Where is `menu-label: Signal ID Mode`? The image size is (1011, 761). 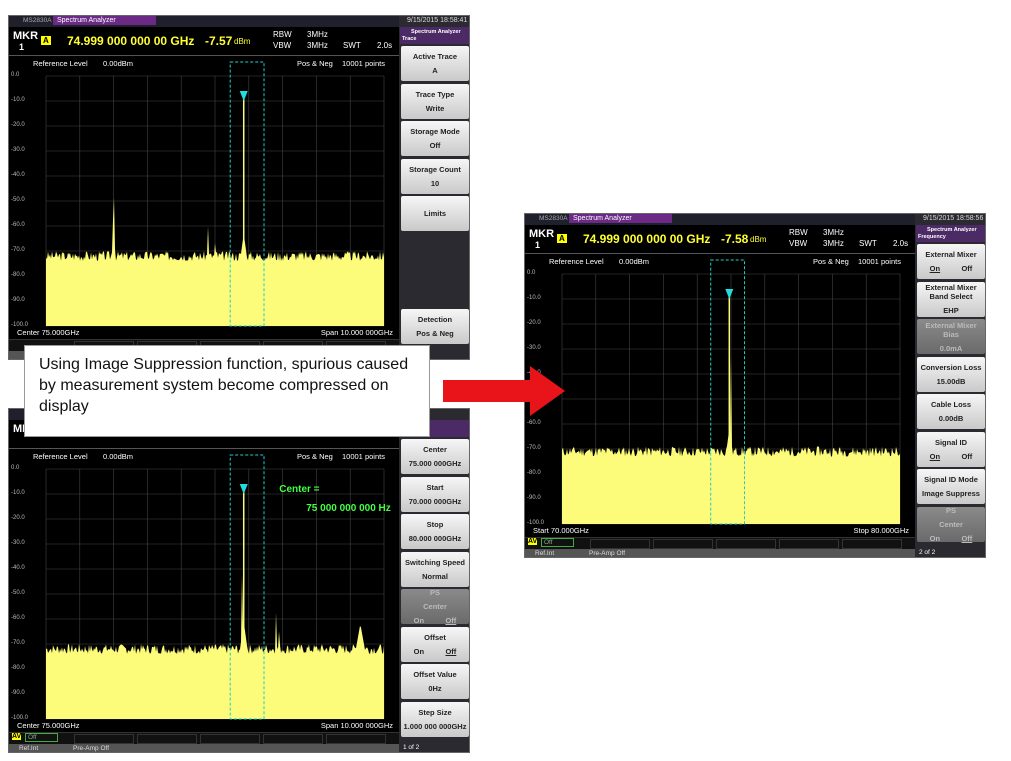 menu-label: Signal ID Mode is located at coordinates (951, 479).